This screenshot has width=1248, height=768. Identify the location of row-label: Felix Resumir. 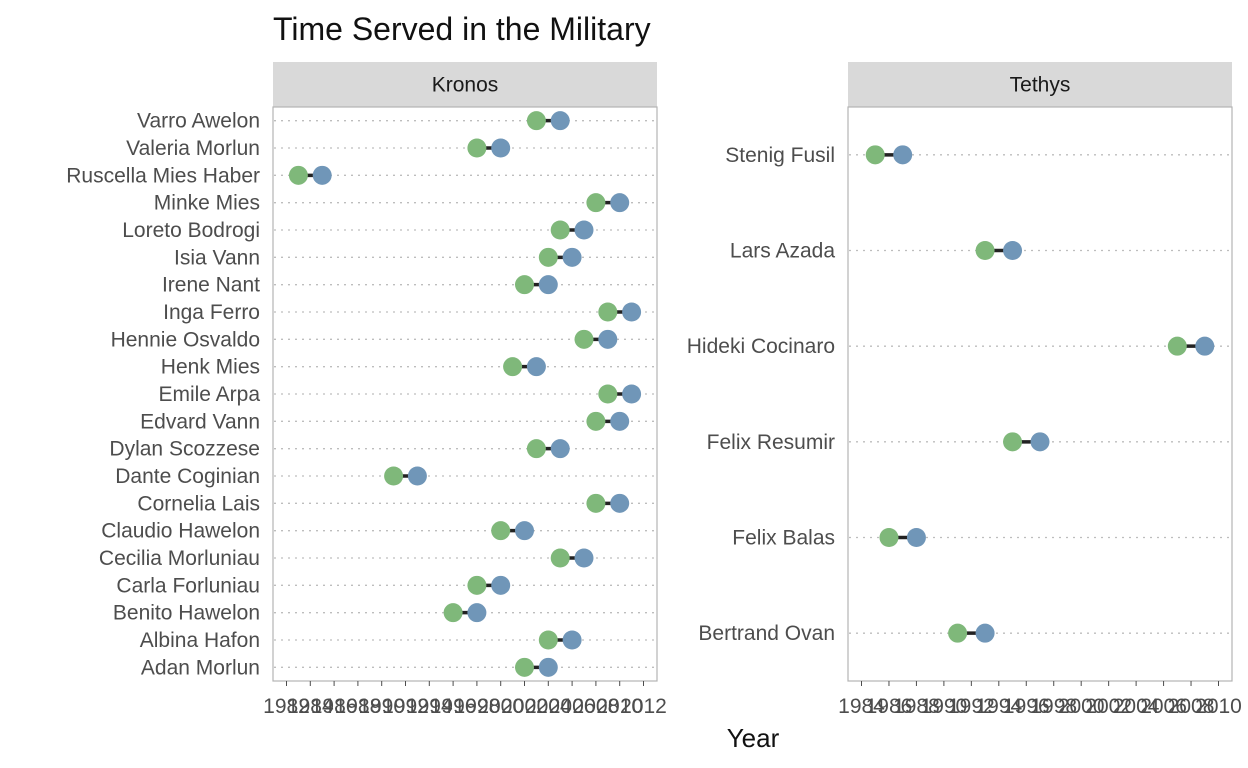
(771, 442).